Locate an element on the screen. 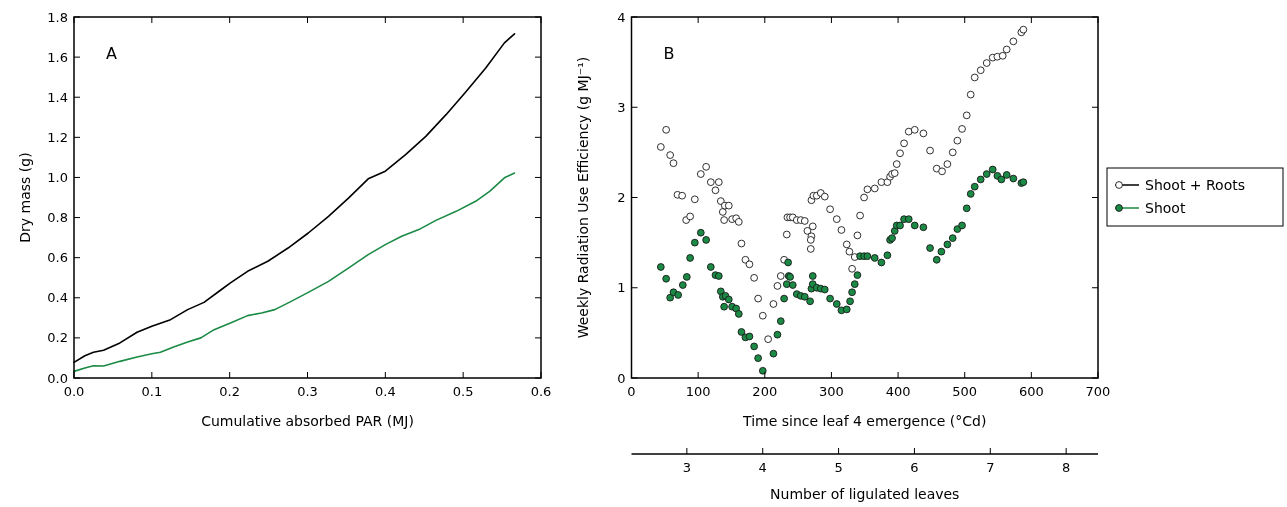 The width and height of the screenshot is (1287, 507). y-tick-label: 0.0 is located at coordinates (57, 378).